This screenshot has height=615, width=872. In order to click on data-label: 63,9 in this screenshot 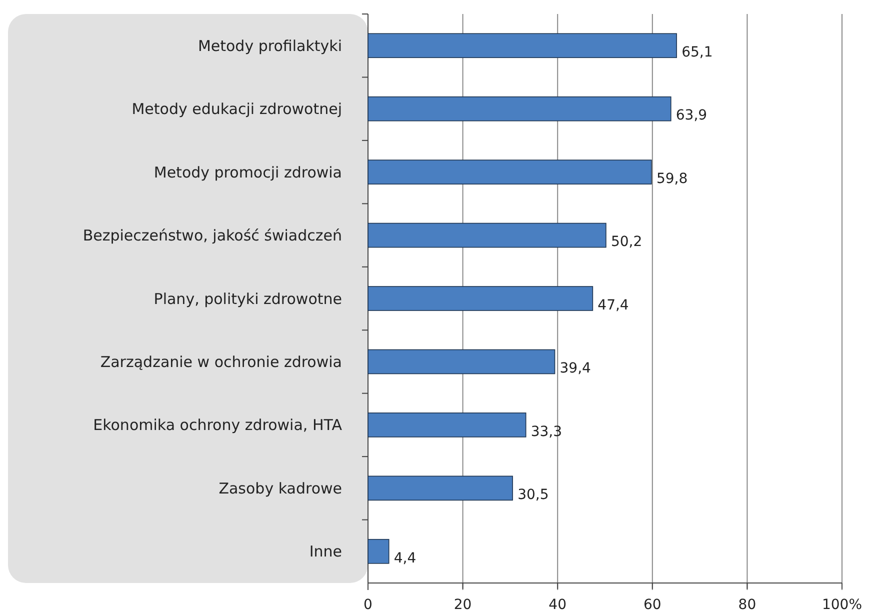, I will do `click(692, 116)`.